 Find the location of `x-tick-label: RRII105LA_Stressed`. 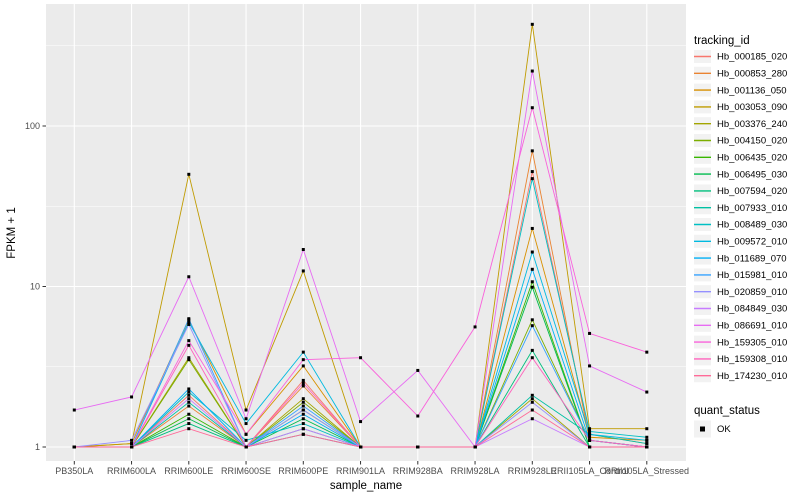

x-tick-label: RRII105LA_Stressed is located at coordinates (647, 471).